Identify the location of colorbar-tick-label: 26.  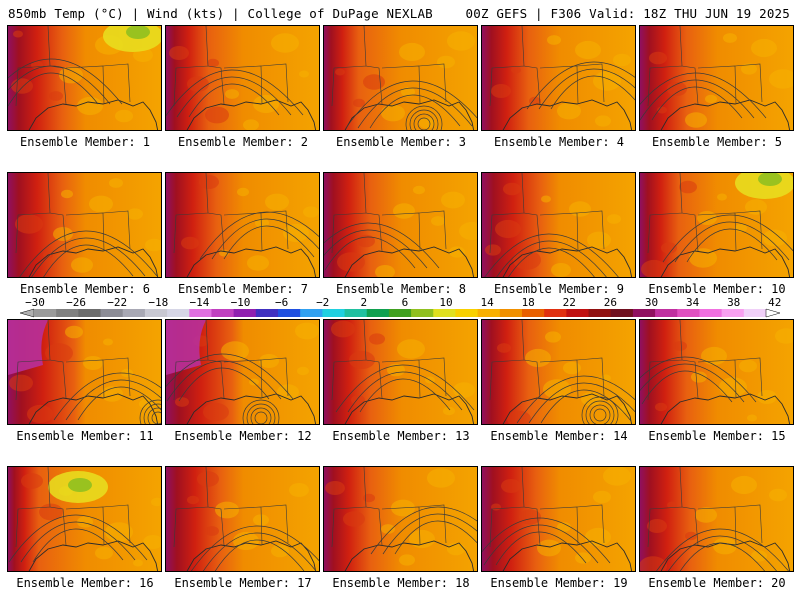
(610, 302).